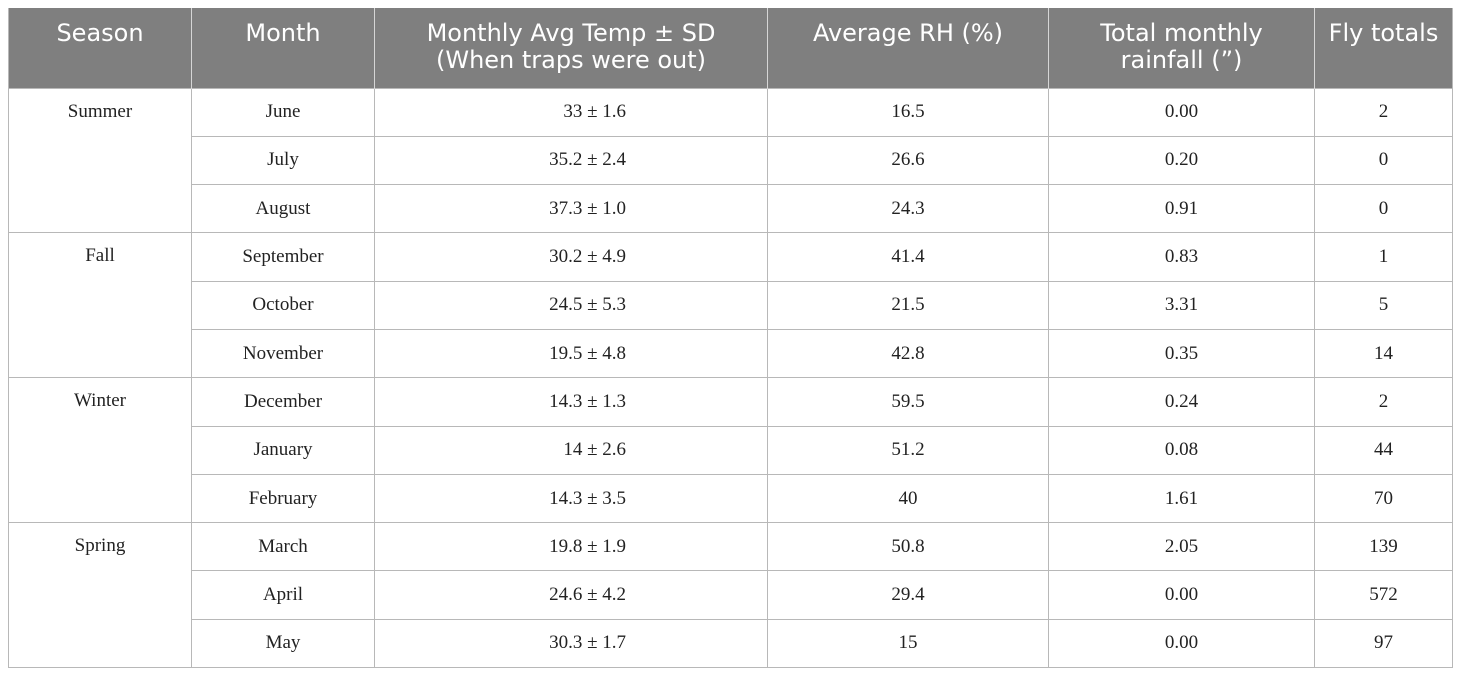 The height and width of the screenshot is (676, 1460). What do you see at coordinates (908, 112) in the screenshot?
I see `humidity-cell: 16.5` at bounding box center [908, 112].